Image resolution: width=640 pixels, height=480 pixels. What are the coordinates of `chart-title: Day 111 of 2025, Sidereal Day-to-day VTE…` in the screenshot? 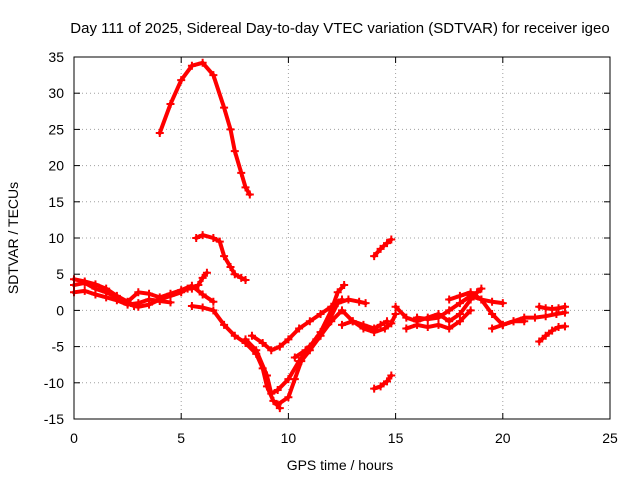 It's located at (339, 28).